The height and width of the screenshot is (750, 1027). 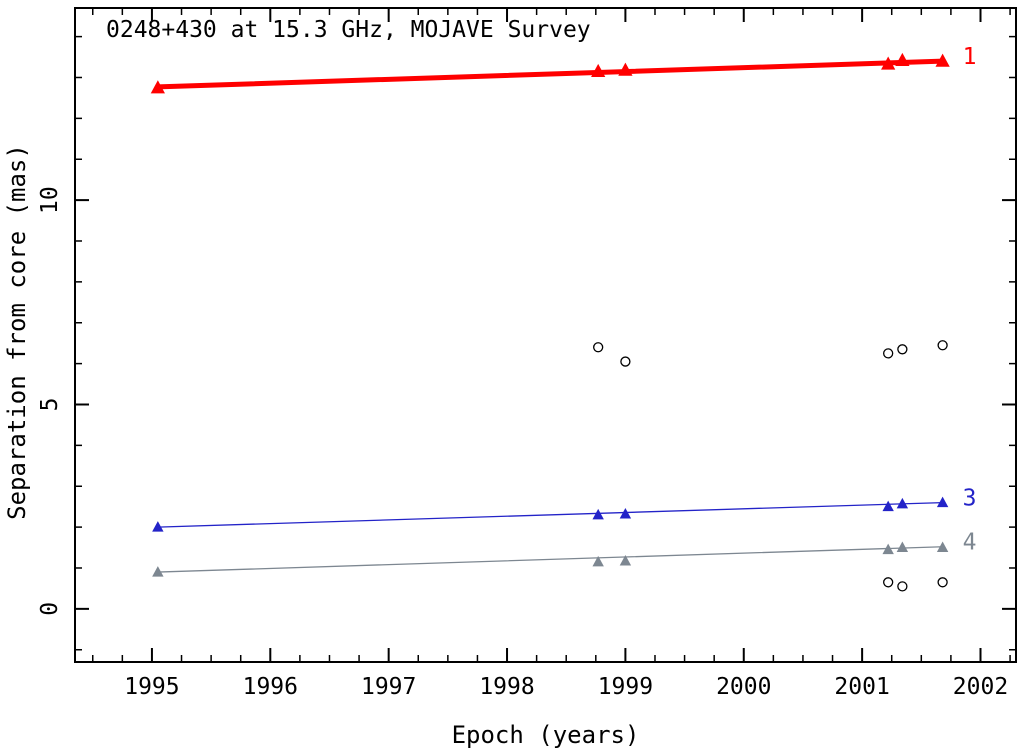 What do you see at coordinates (970, 543) in the screenshot?
I see `component-label-4: 4` at bounding box center [970, 543].